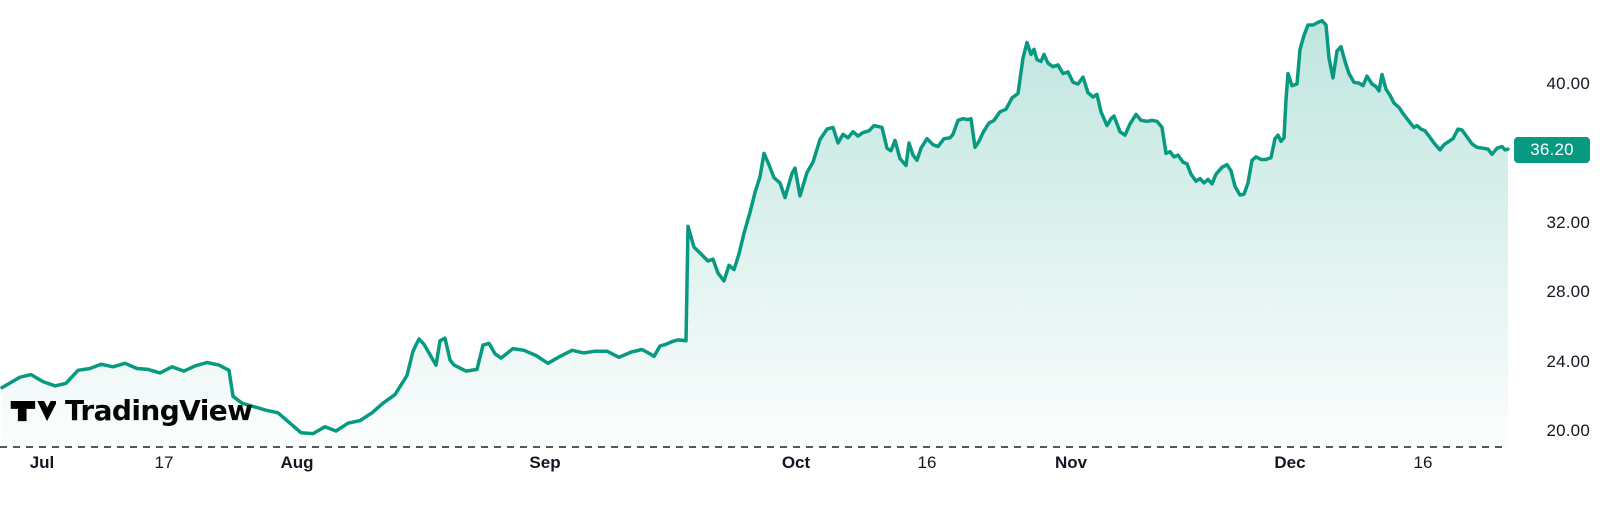  I want to click on time-axis: Jul 17 Aug Sep Oct 16 Nov Dec 16, so click(800, 467).